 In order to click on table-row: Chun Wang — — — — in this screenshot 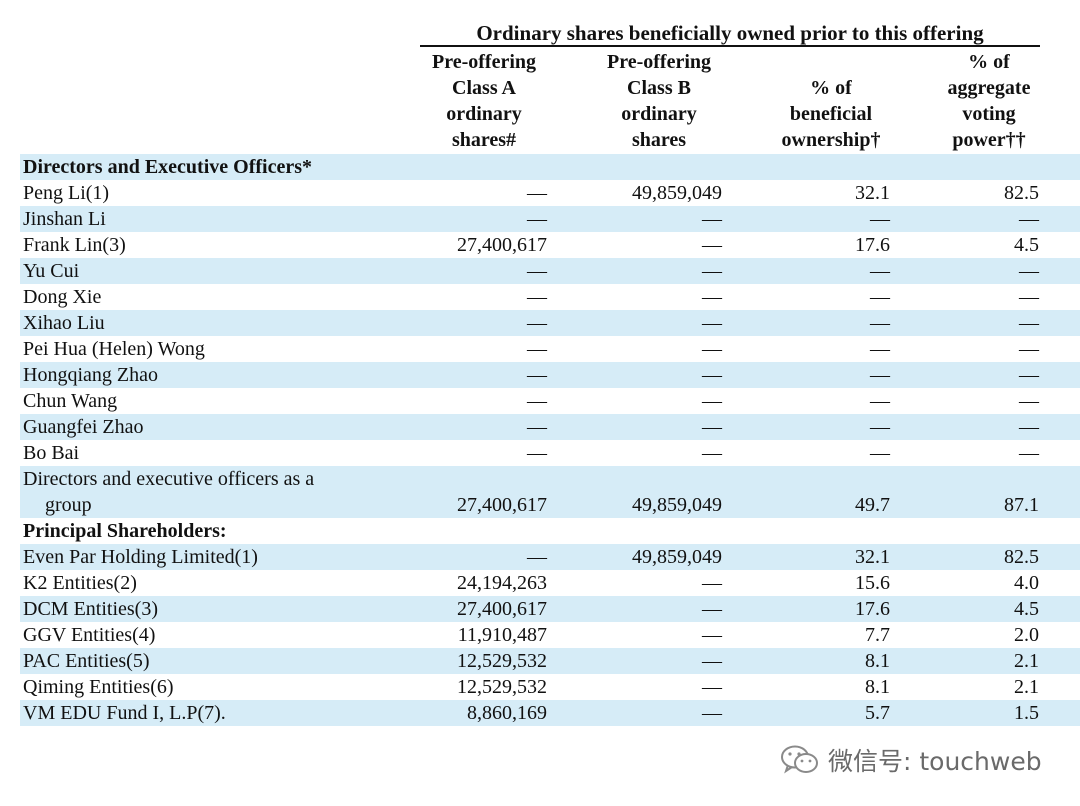, I will do `click(550, 401)`.